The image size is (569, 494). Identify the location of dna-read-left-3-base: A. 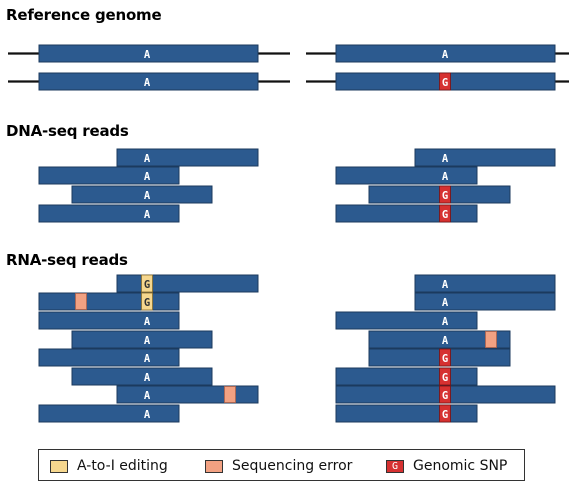
(147, 215).